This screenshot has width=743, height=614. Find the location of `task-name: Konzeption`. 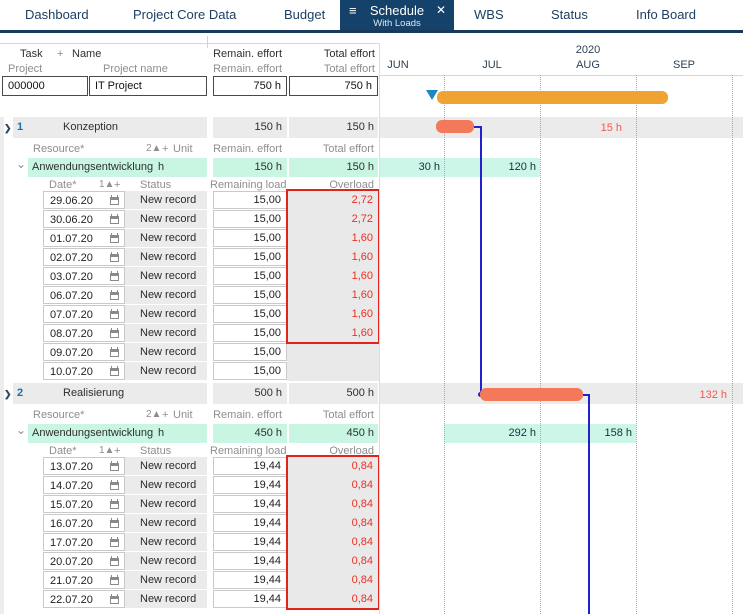

task-name: Konzeption is located at coordinates (91, 127).